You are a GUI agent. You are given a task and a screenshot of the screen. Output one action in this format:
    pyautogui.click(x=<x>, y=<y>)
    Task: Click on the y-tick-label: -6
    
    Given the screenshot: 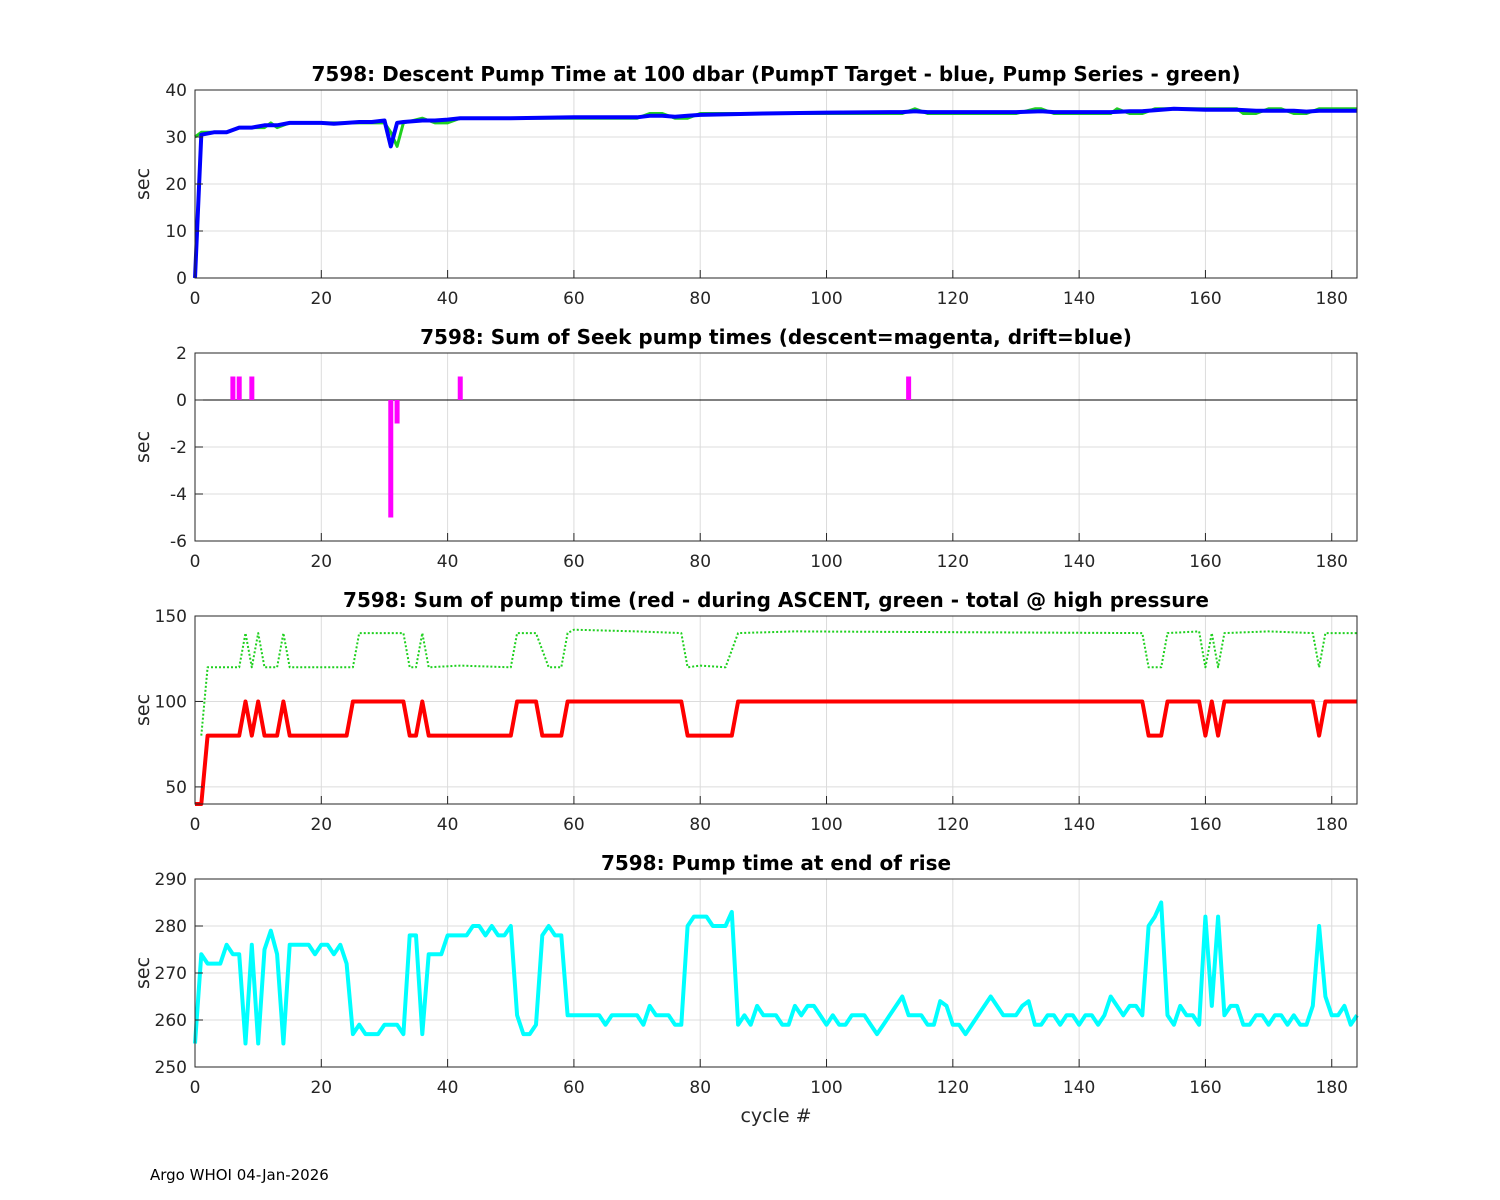 What is the action you would take?
    pyautogui.click(x=178, y=542)
    